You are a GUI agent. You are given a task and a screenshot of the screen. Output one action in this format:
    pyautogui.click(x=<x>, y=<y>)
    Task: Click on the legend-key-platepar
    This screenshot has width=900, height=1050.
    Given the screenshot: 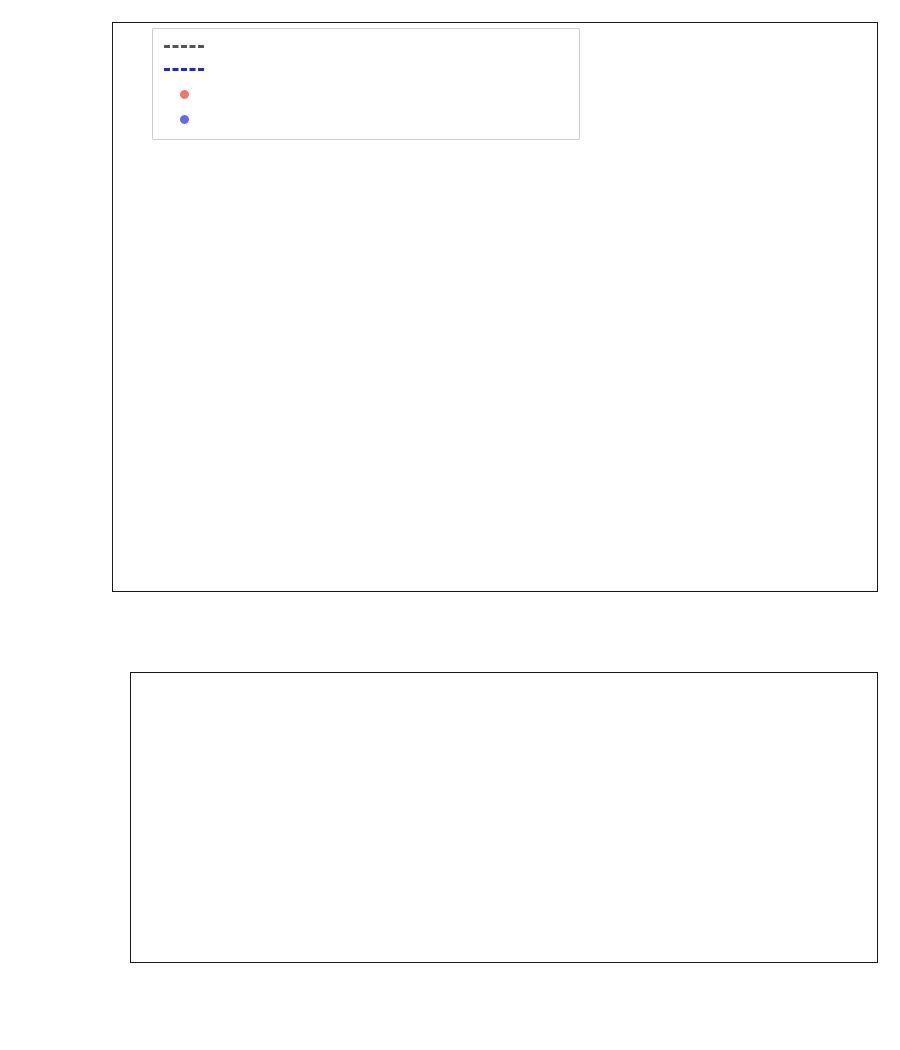 What is the action you would take?
    pyautogui.click(x=184, y=46)
    